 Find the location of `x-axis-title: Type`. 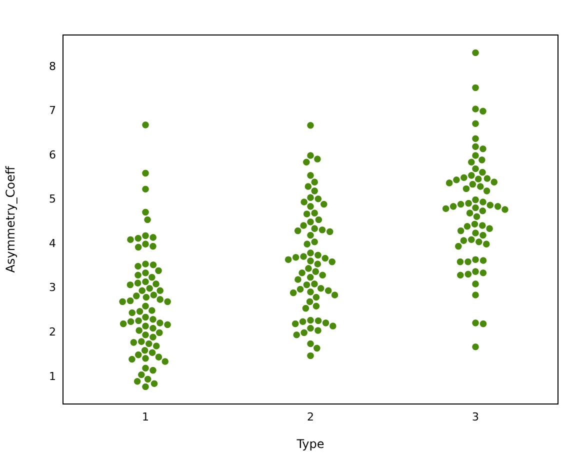

x-axis-title: Type is located at coordinates (310, 443).